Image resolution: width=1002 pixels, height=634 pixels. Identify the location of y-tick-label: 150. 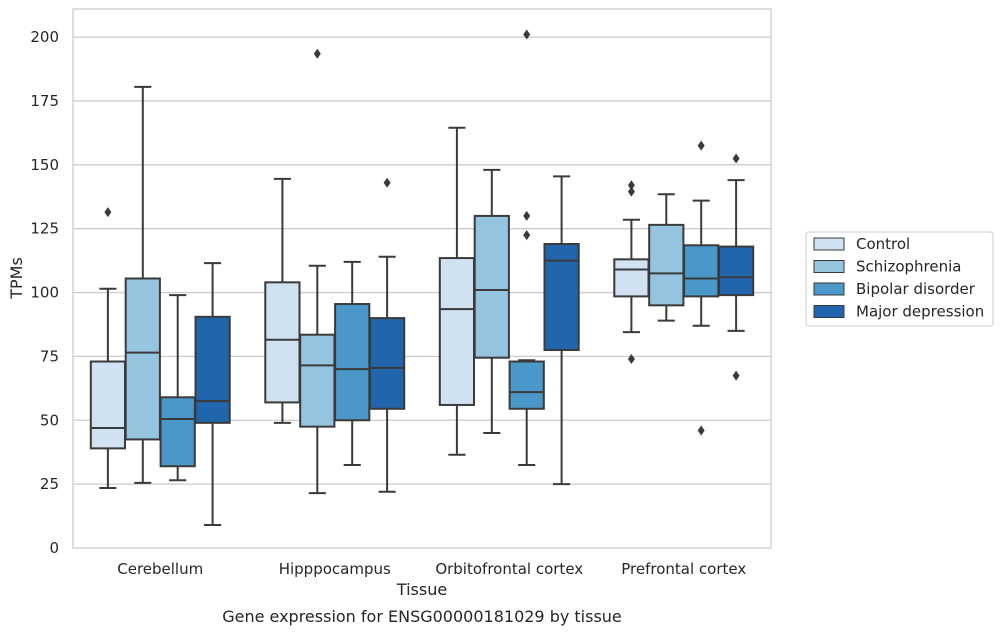
(44, 165).